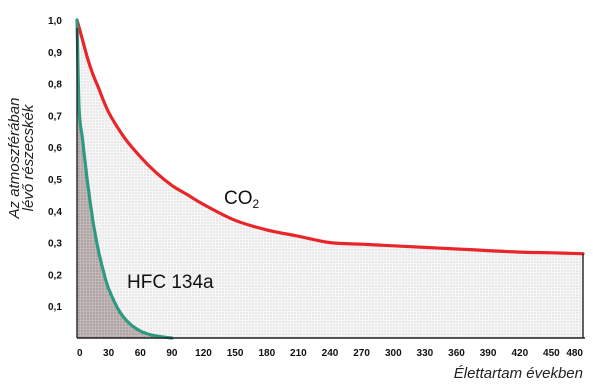 The image size is (593, 384). I want to click on x-tick-label: 240, so click(330, 353).